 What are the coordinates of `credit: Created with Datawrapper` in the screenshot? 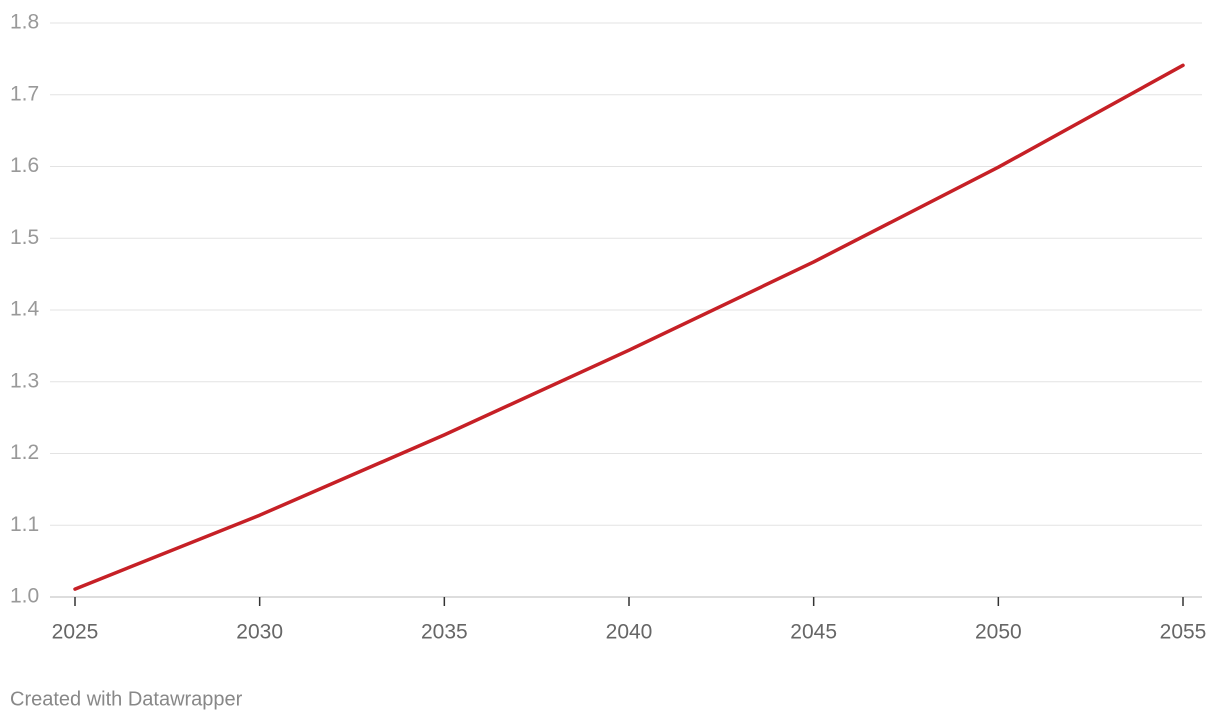 It's located at (126, 699).